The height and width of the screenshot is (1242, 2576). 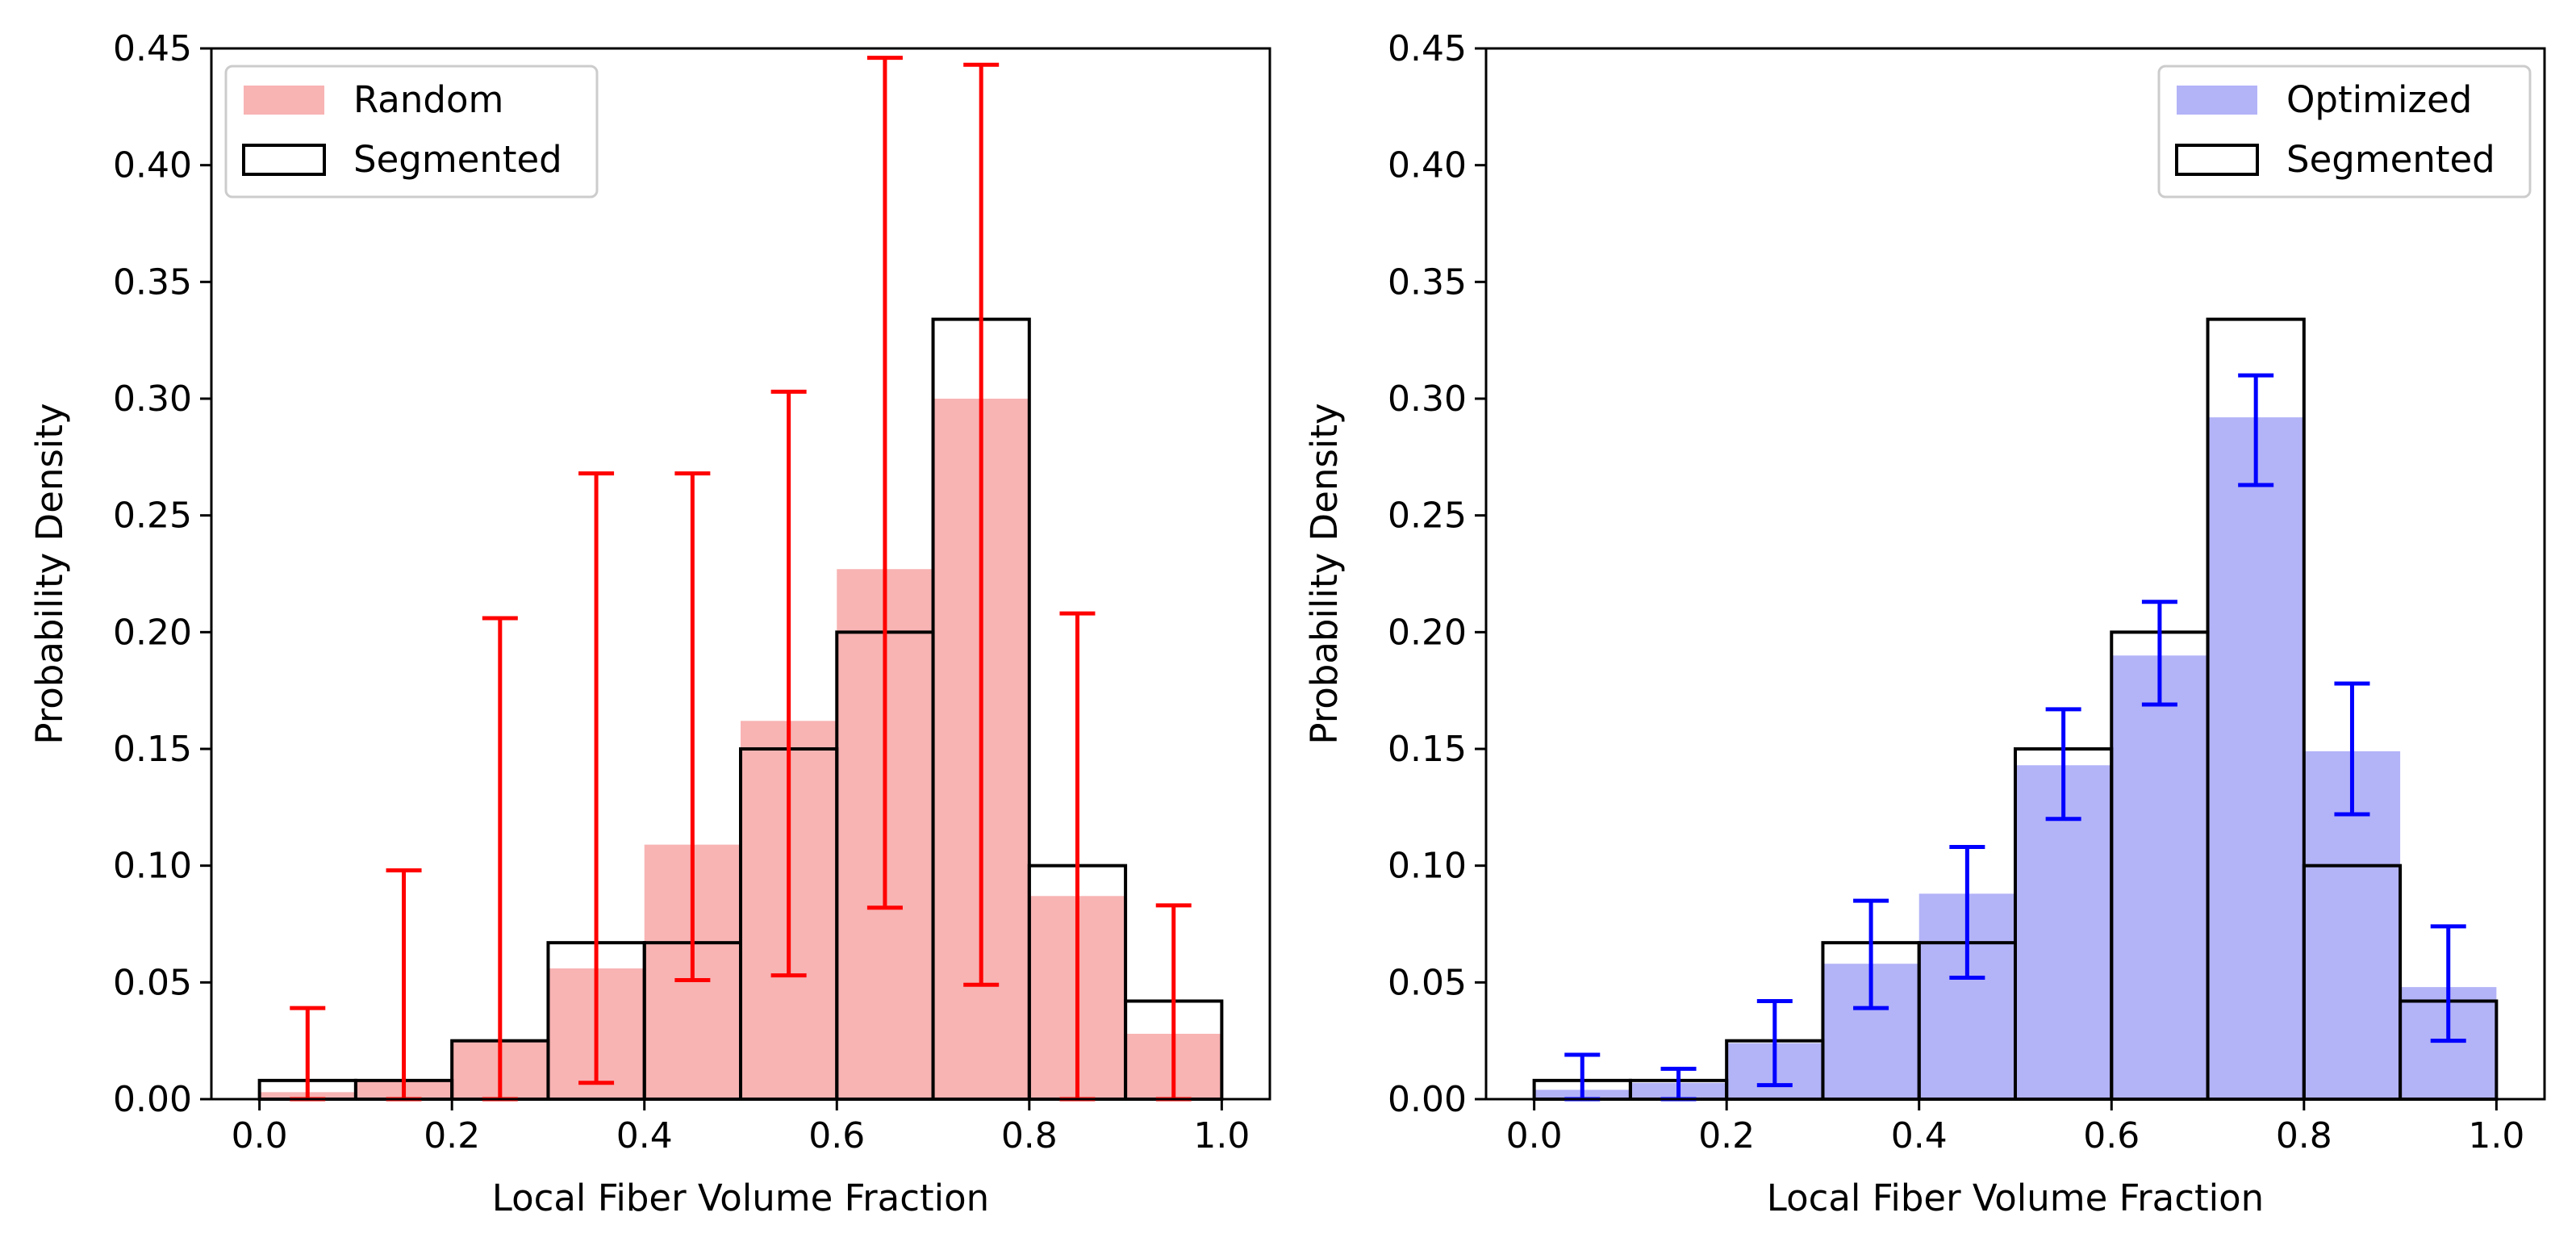 What do you see at coordinates (2217, 100) in the screenshot?
I see `legend-swatch-optimized` at bounding box center [2217, 100].